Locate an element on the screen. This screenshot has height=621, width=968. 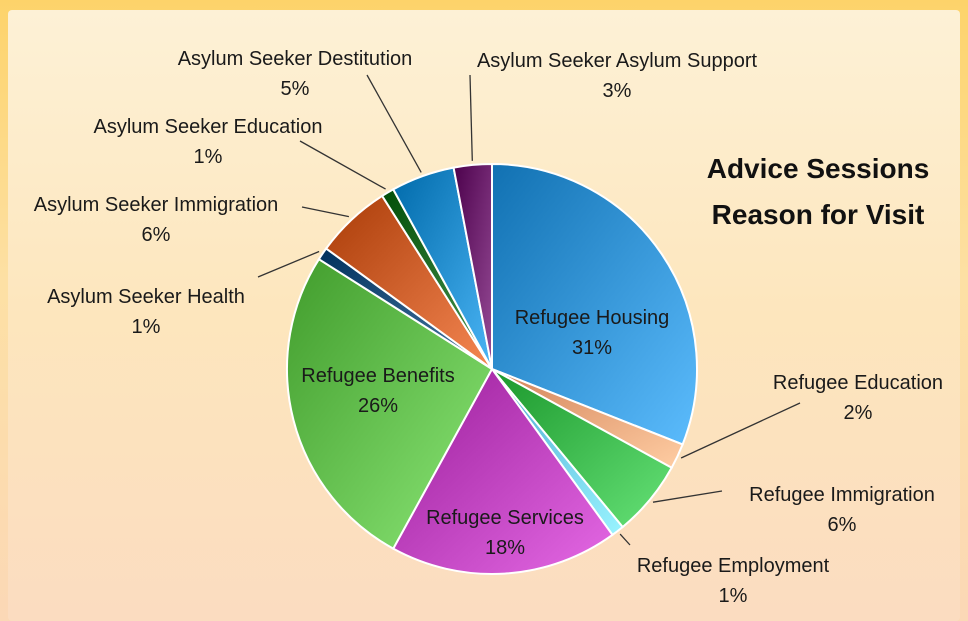
pie-slice-refugee-housing is located at coordinates (594, 304).